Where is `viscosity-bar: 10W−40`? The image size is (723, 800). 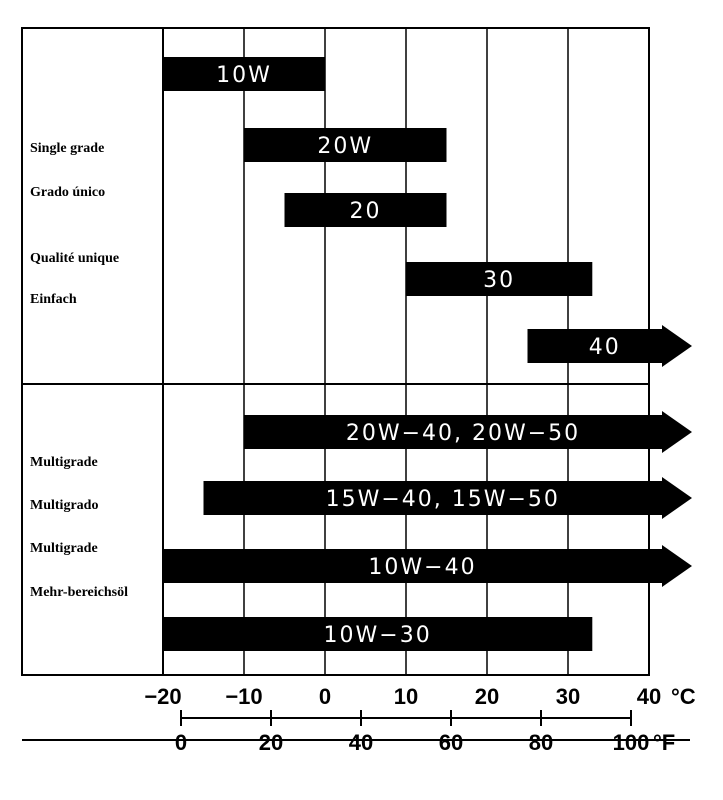 viscosity-bar: 10W−40 is located at coordinates (427, 566).